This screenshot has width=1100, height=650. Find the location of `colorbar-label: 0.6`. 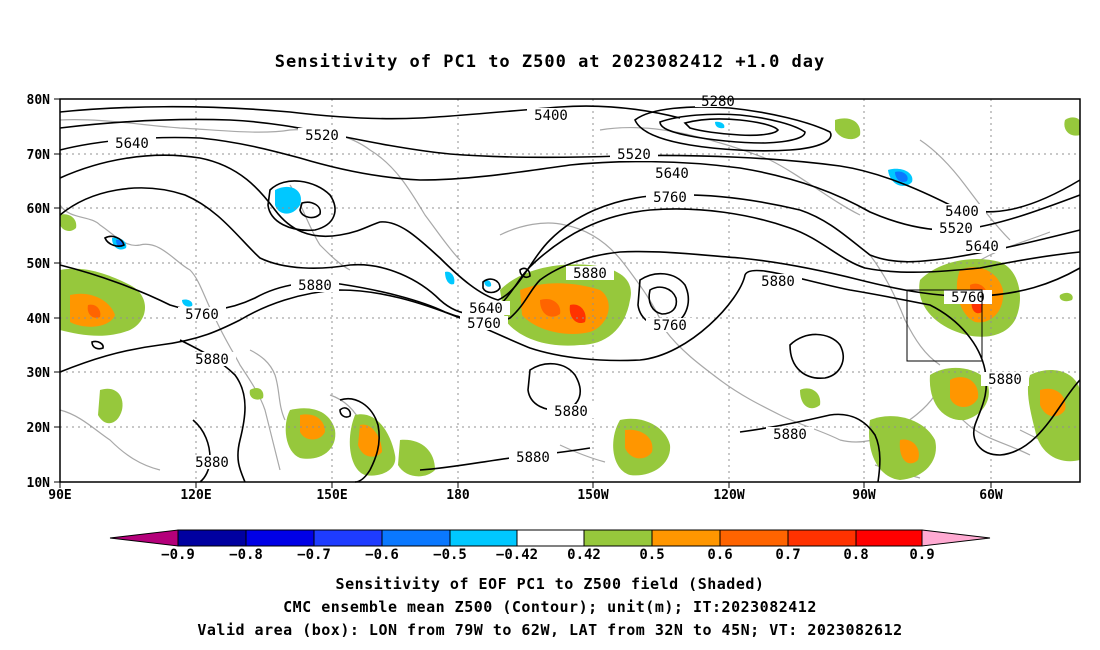

colorbar-label: 0.6 is located at coordinates (719, 555).